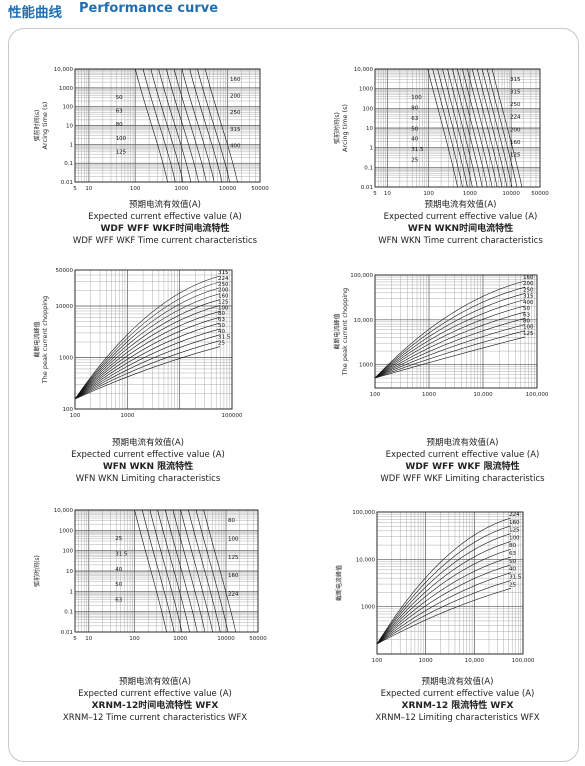 The height and width of the screenshot is (766, 585). What do you see at coordinates (67, 633) in the screenshot?
I see `y-tick-label: 0.01` at bounding box center [67, 633].